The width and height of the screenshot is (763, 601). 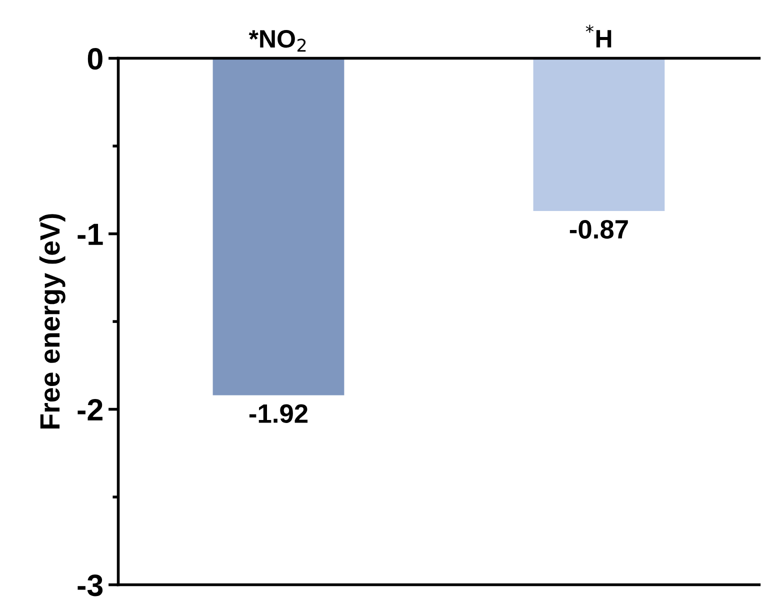 I want to click on x-tick-label: *NO$_{2}$, so click(x=277, y=41).